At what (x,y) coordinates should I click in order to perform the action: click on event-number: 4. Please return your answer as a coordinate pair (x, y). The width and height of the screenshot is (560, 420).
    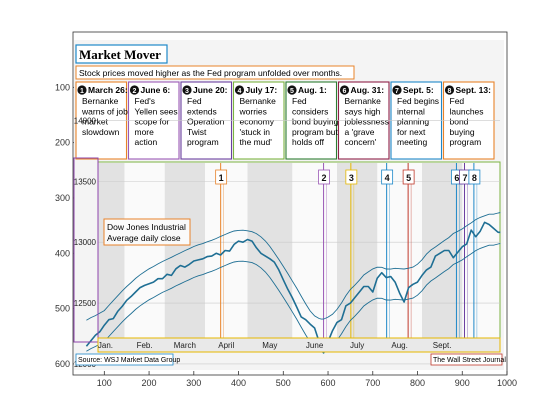
    Looking at the image, I should click on (240, 91).